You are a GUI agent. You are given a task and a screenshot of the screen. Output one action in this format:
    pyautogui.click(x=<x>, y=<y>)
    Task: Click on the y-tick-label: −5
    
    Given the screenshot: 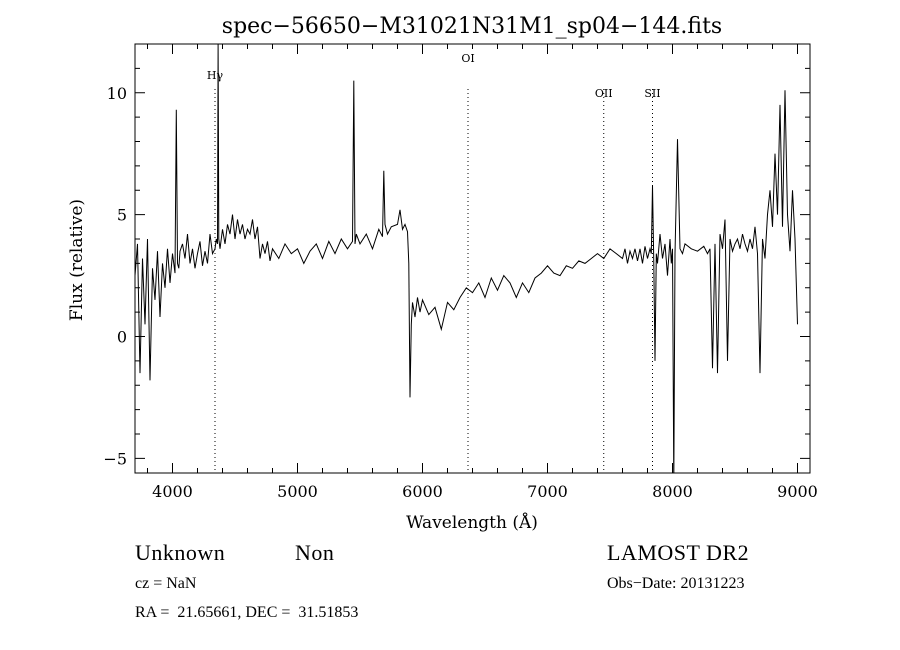 What is the action you would take?
    pyautogui.click(x=115, y=458)
    